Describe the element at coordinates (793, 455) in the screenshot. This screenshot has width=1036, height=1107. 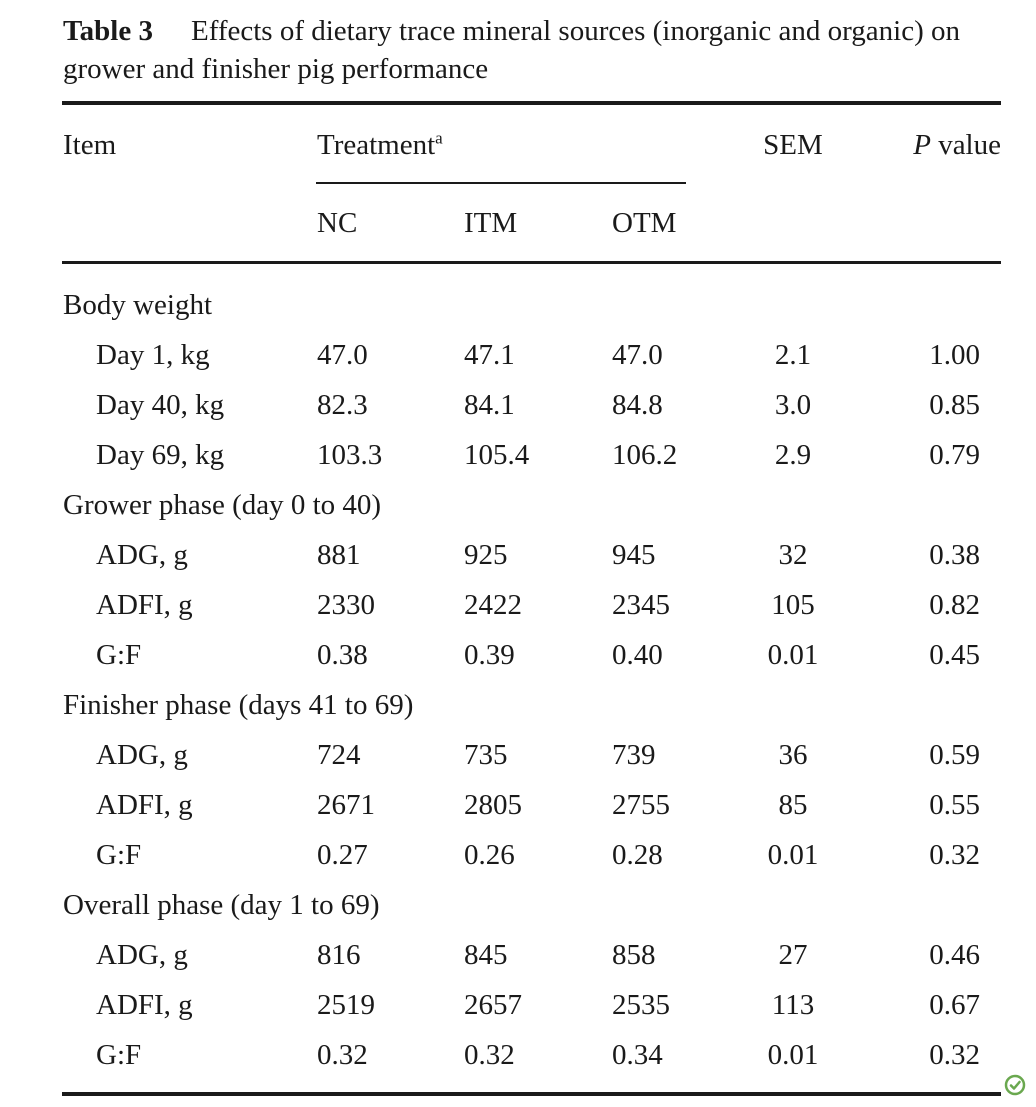
I see `cell-sem: 2.9` at that location.